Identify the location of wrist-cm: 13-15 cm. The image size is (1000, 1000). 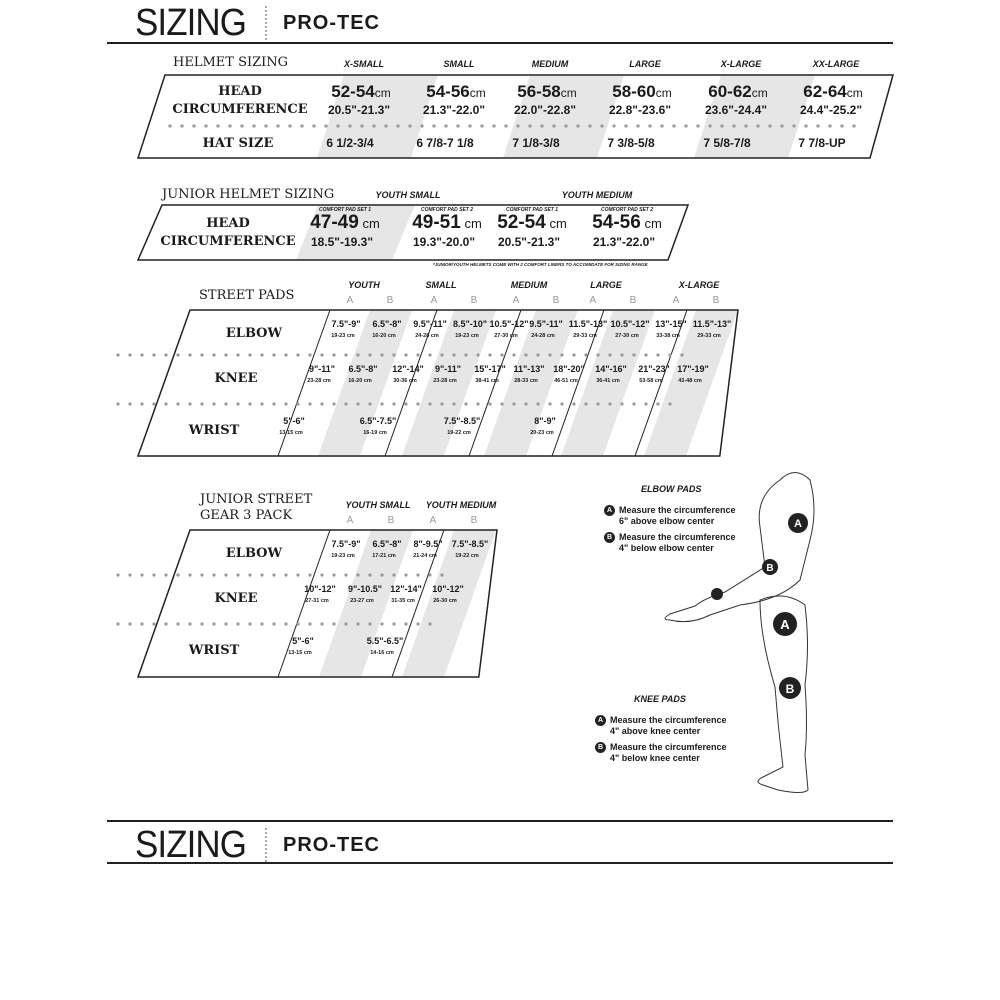
(291, 433).